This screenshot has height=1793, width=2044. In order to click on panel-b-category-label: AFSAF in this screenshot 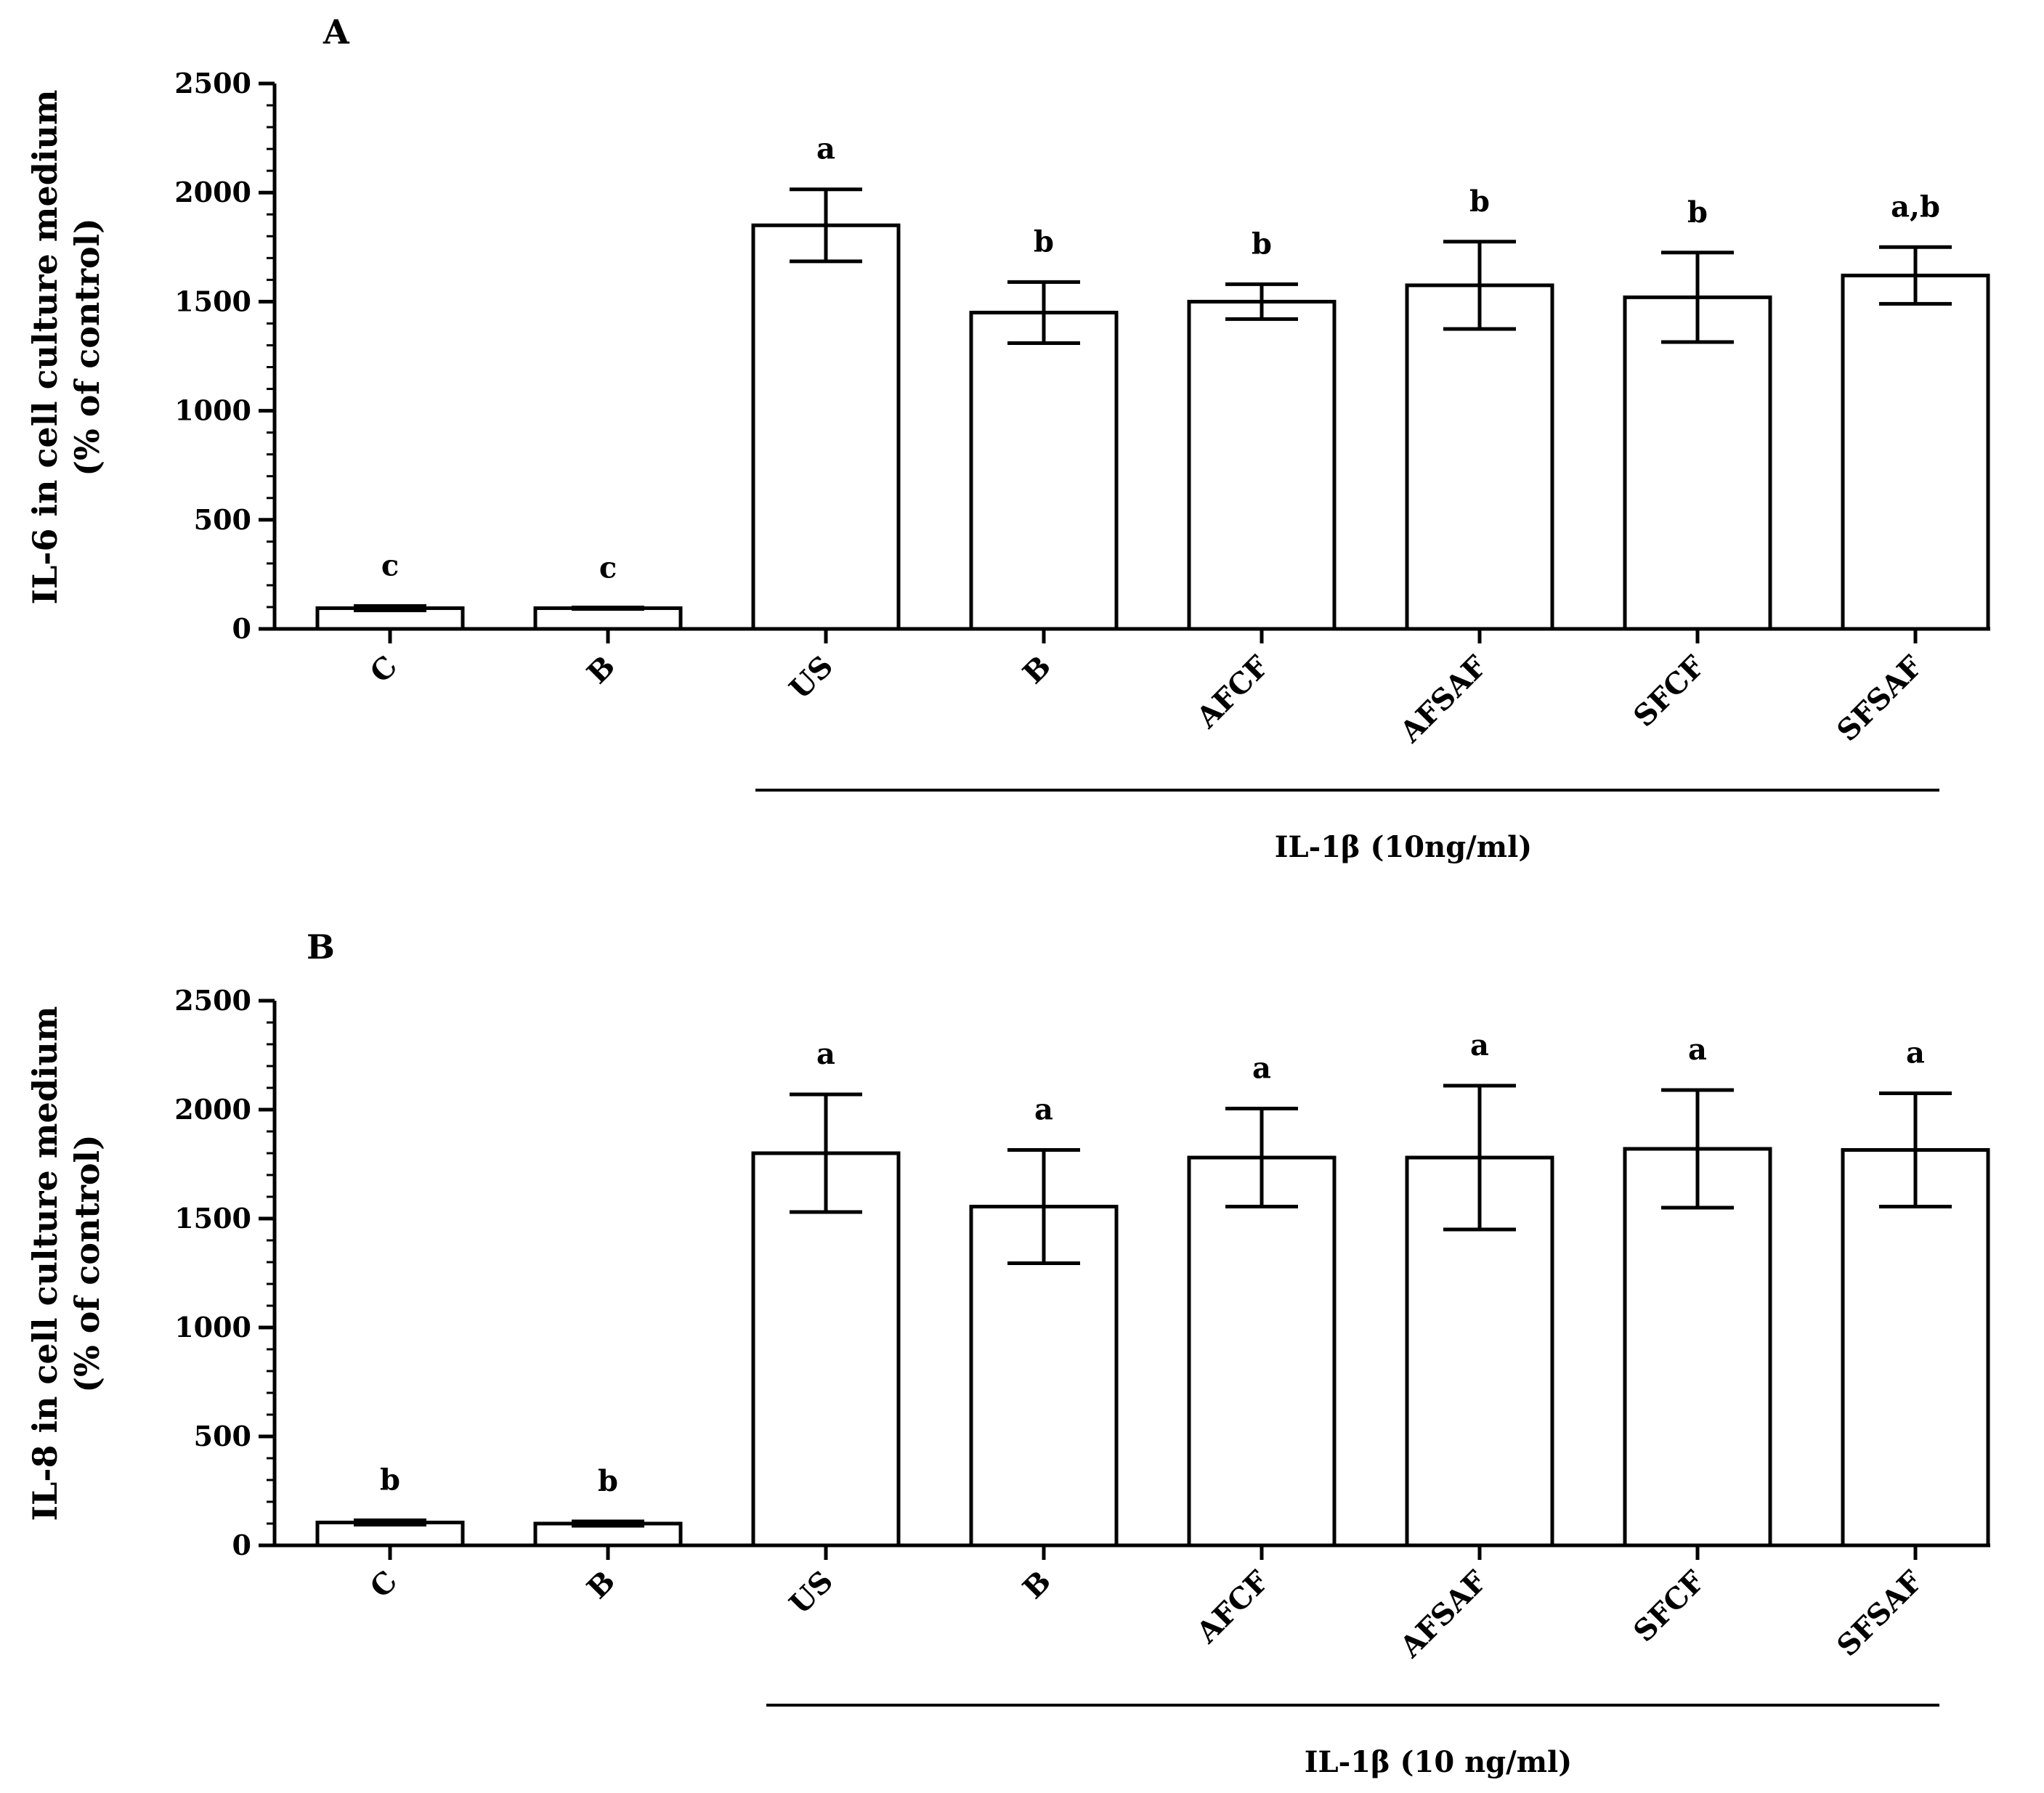, I will do `click(1443, 1614)`.